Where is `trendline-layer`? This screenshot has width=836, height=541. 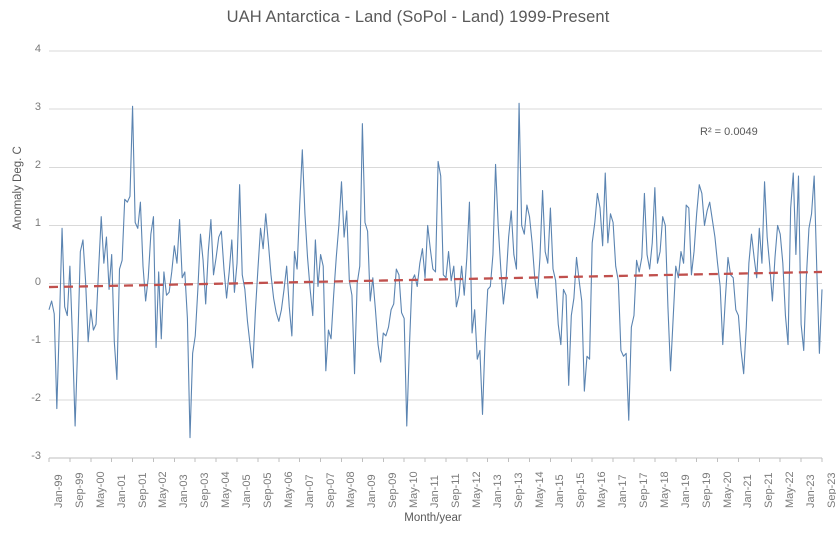 trendline-layer is located at coordinates (435, 279).